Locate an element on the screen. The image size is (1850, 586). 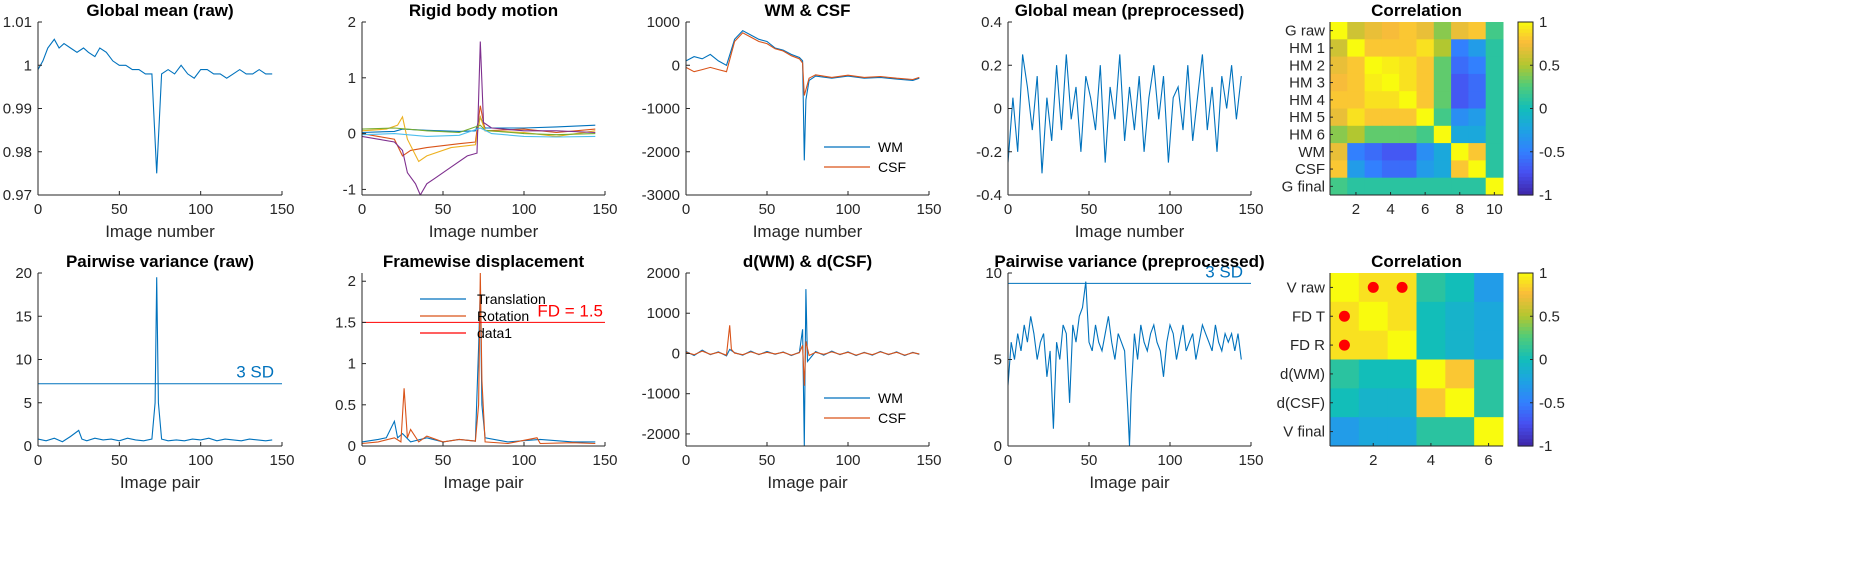
y-tick-label: 0.99 is located at coordinates (17, 109).